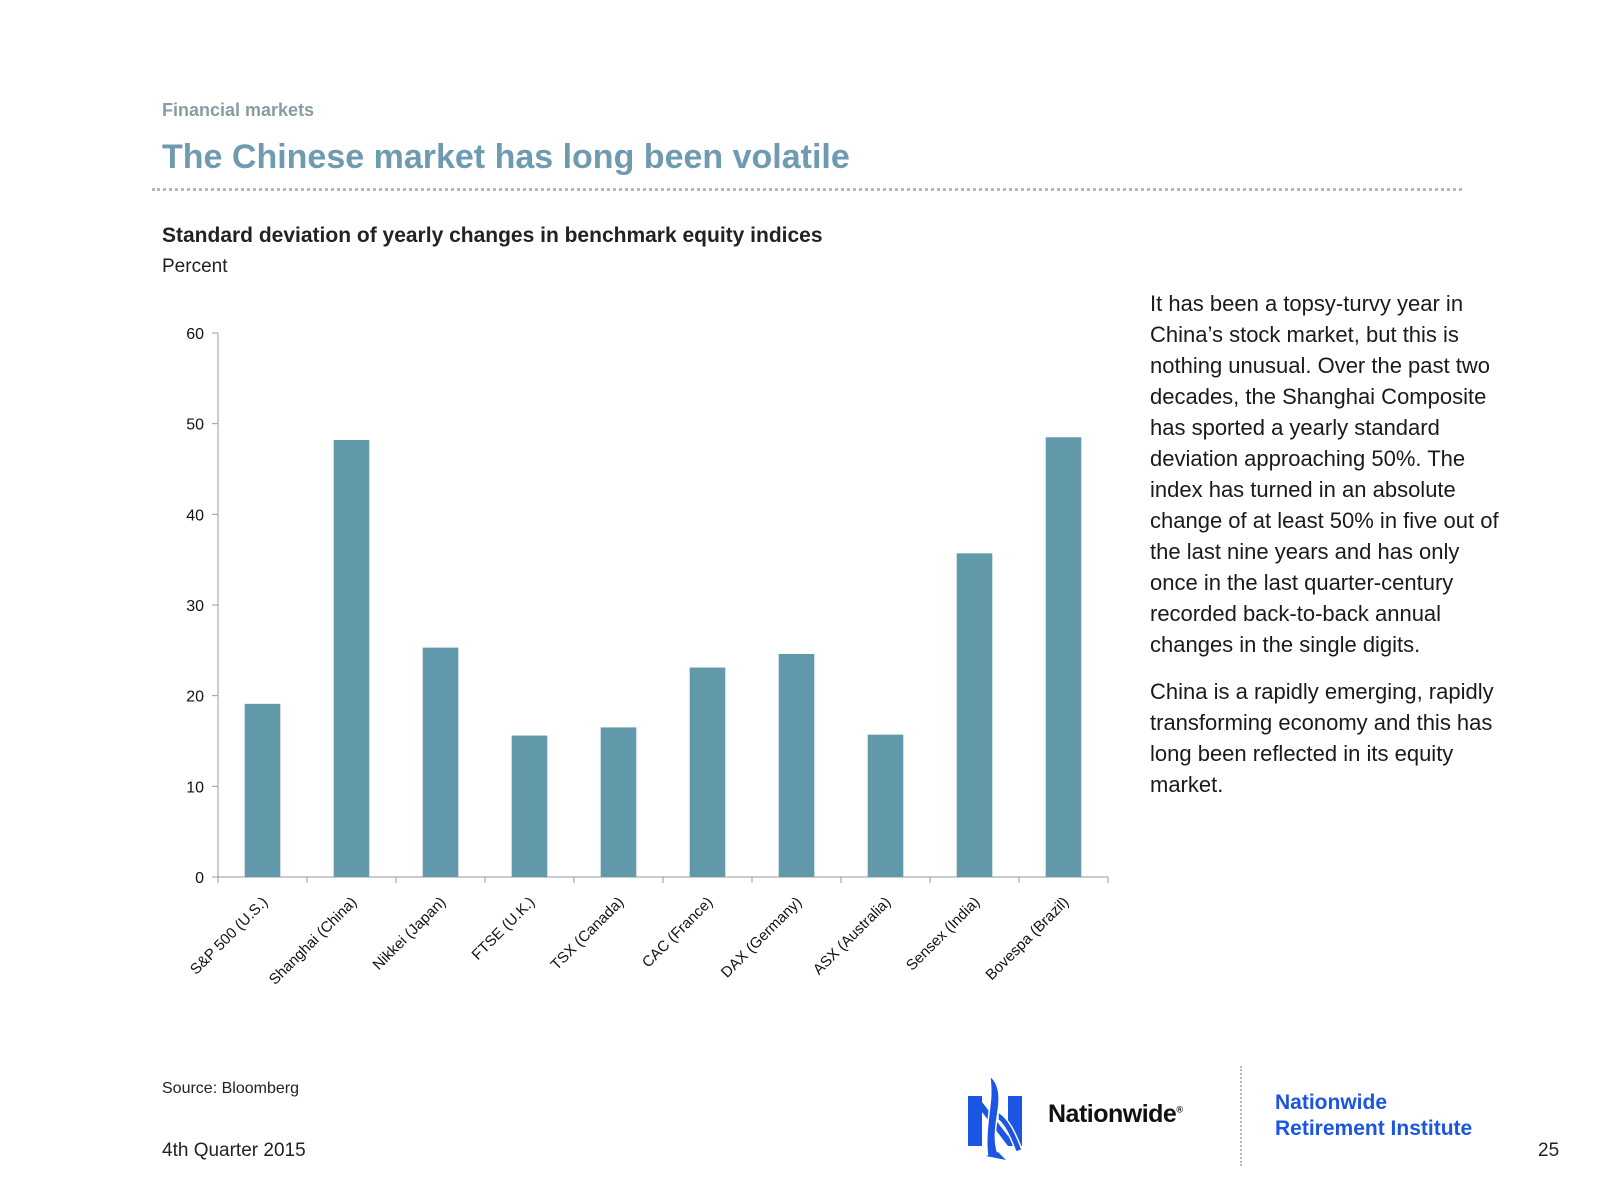 The image size is (1600, 1200). I want to click on institute-name: Nationwide Retirement Institute, so click(1373, 1116).